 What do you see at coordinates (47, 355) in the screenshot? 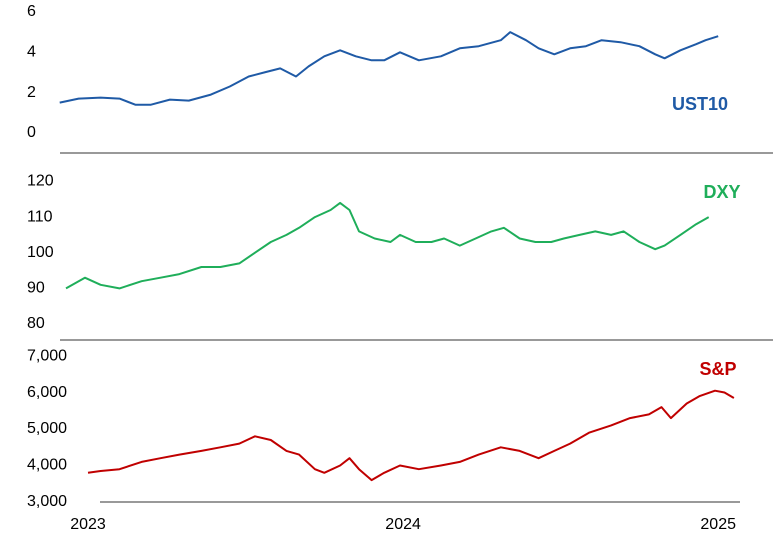
I see `y-tick-label: 7,000` at bounding box center [47, 355].